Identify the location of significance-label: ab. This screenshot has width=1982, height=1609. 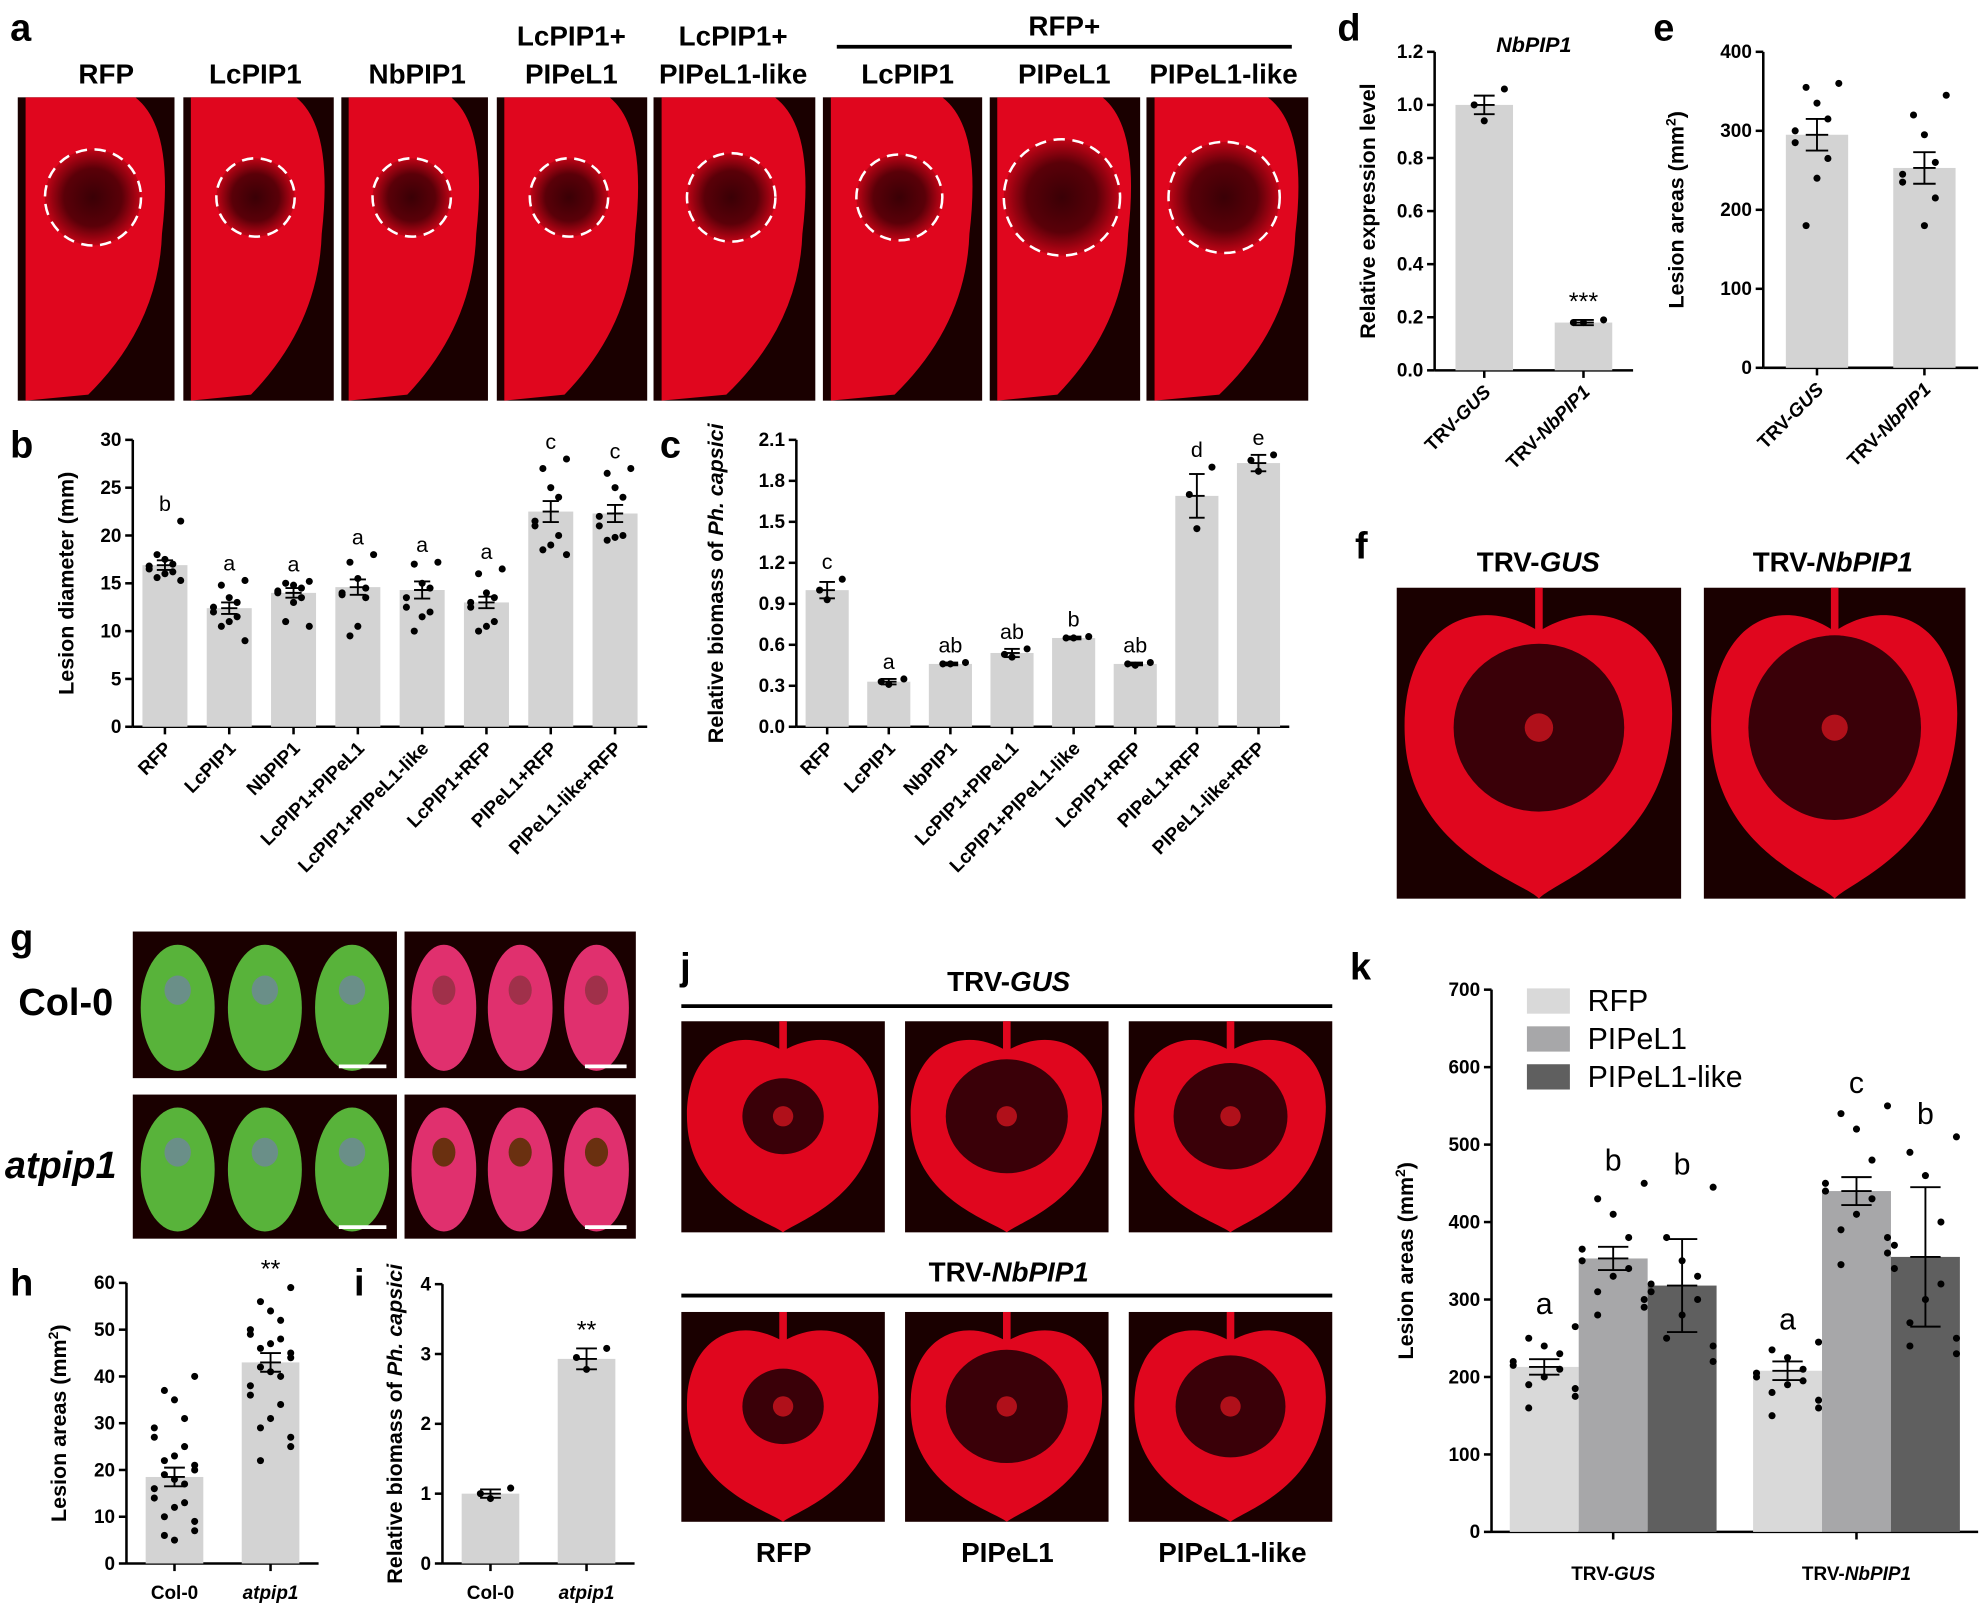
(950, 645).